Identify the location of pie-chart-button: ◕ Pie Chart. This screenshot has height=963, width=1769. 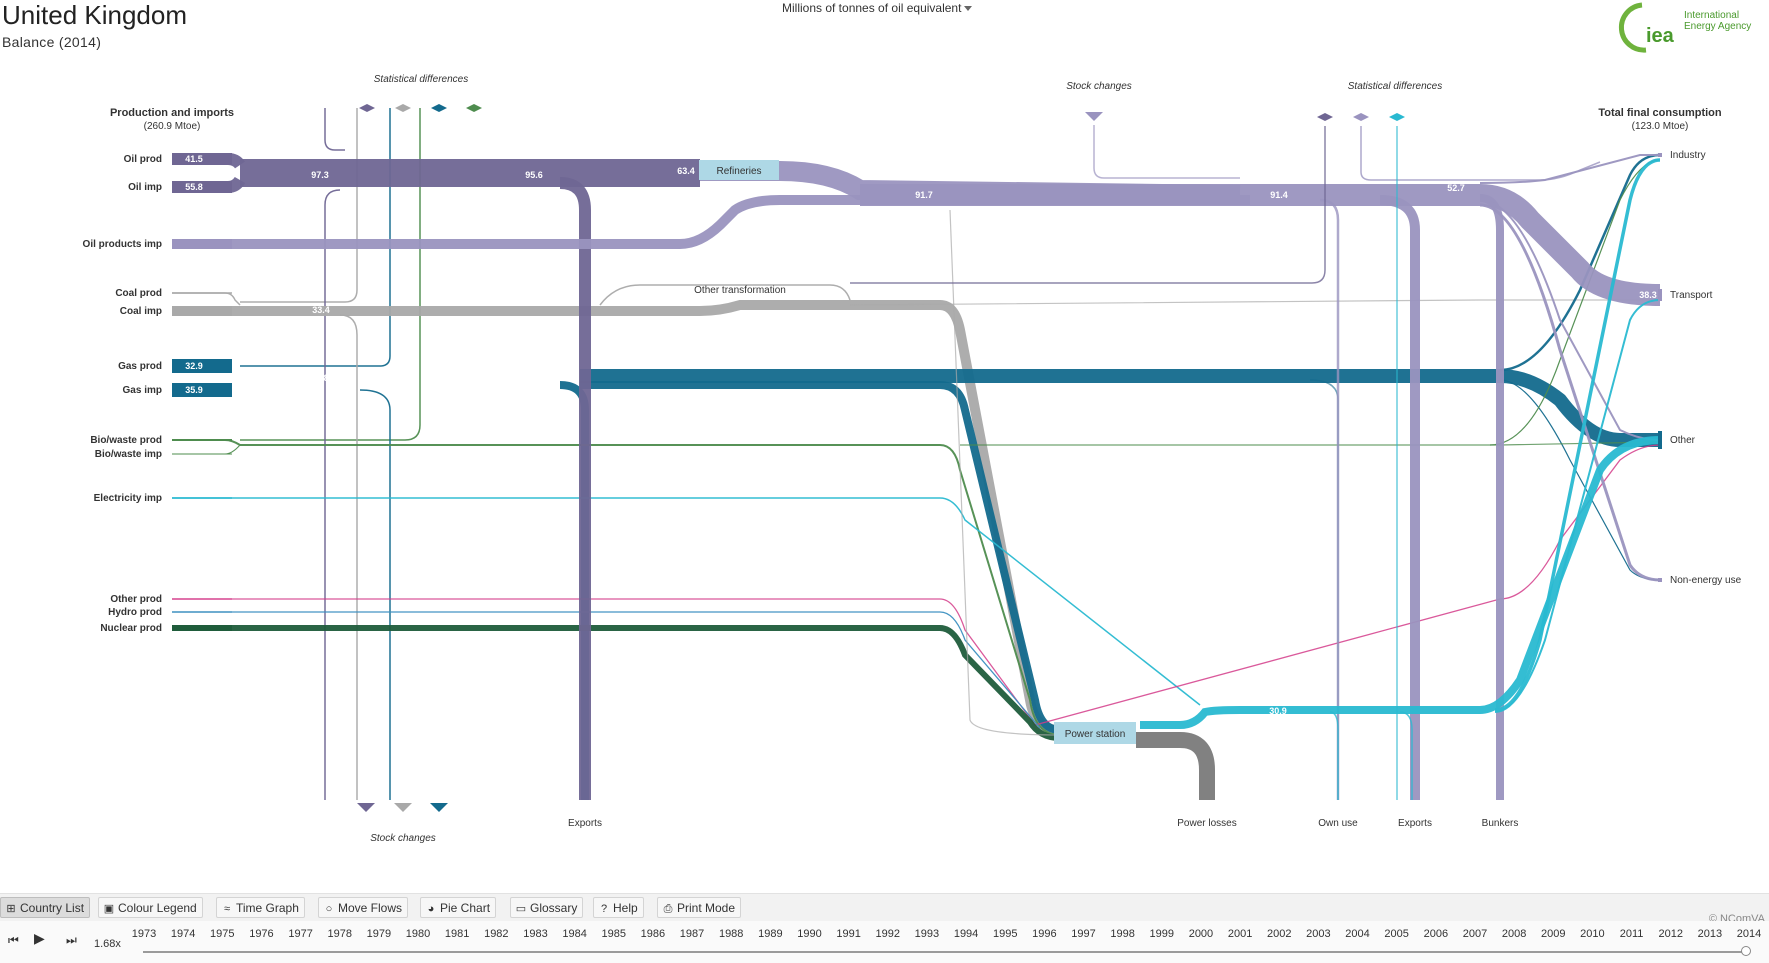
(458, 907).